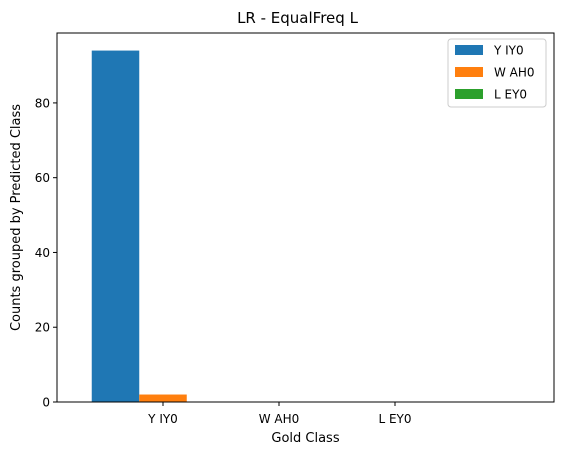  I want to click on y-tick-label: 60, so click(42, 178).